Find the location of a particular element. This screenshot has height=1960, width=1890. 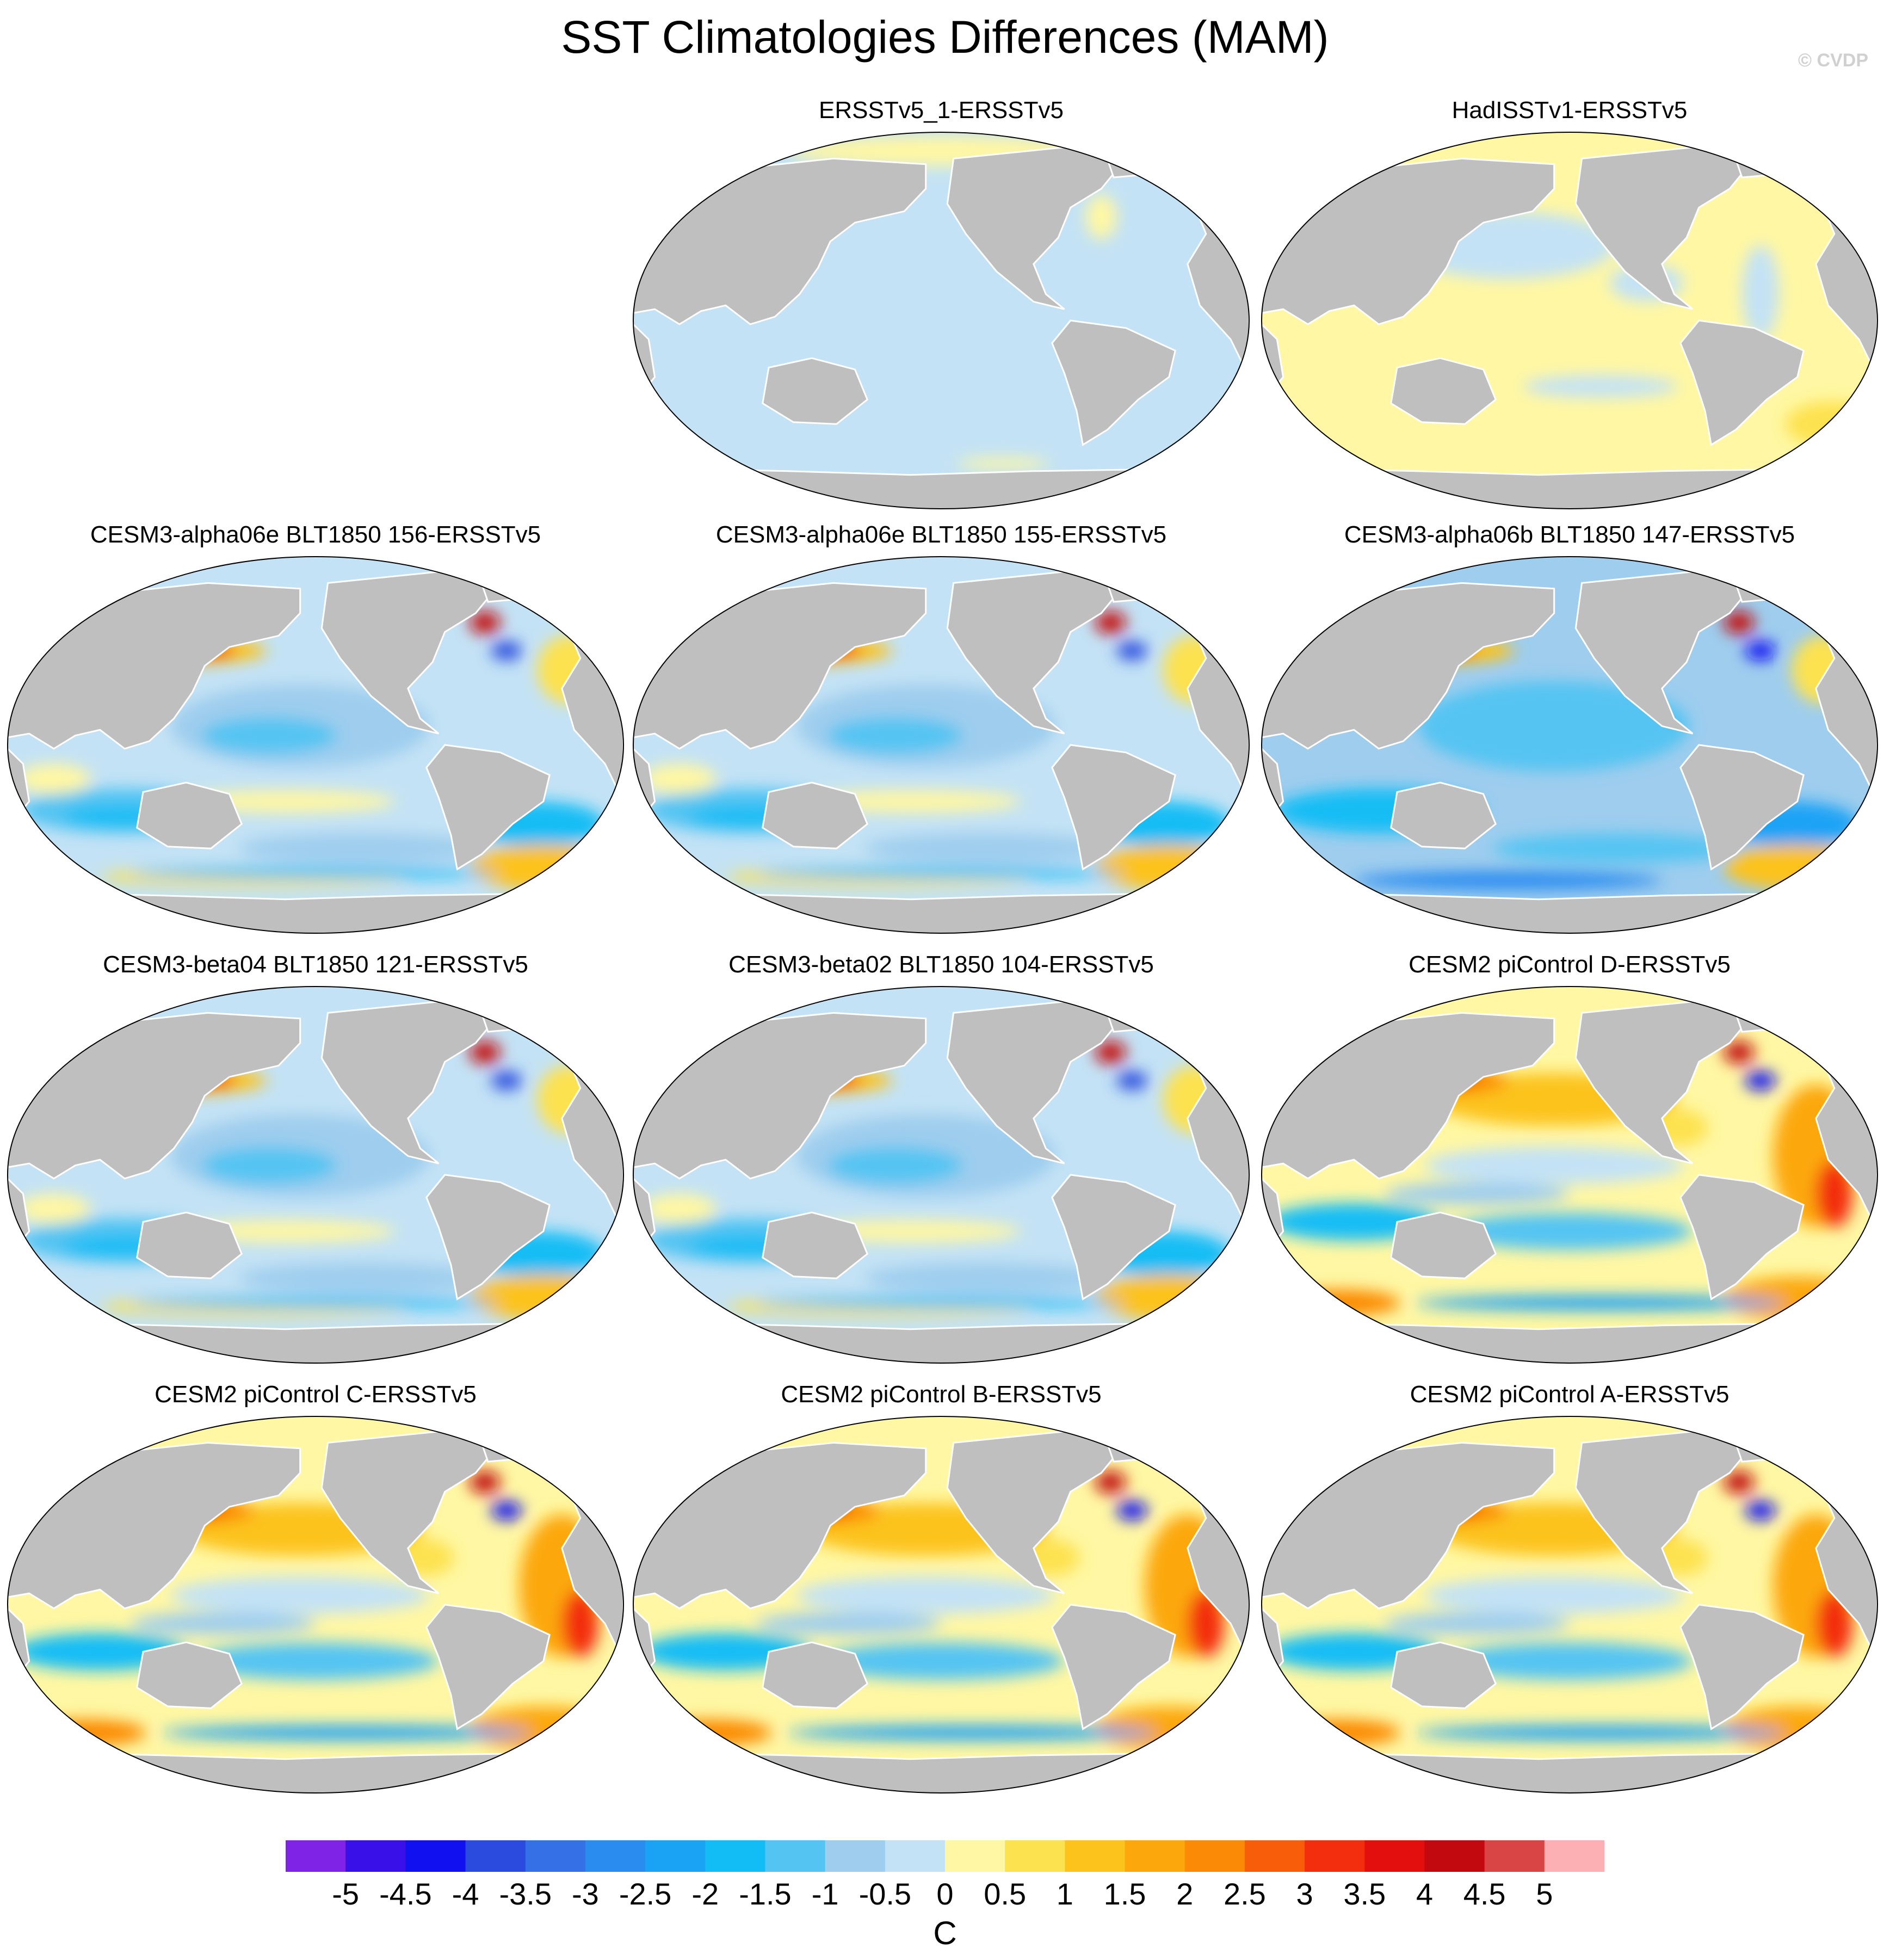

map-panel: CESM3-alpha06e BLT1850 156-ERSSTv5 is located at coordinates (315, 732).